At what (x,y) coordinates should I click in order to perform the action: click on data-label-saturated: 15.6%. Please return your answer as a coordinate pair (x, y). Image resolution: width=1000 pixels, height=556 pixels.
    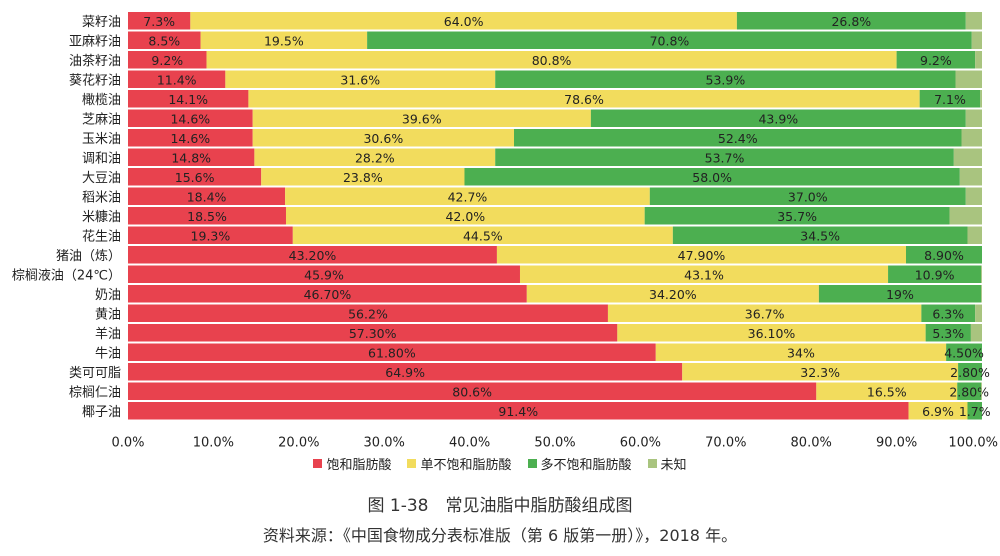
    Looking at the image, I should click on (195, 177).